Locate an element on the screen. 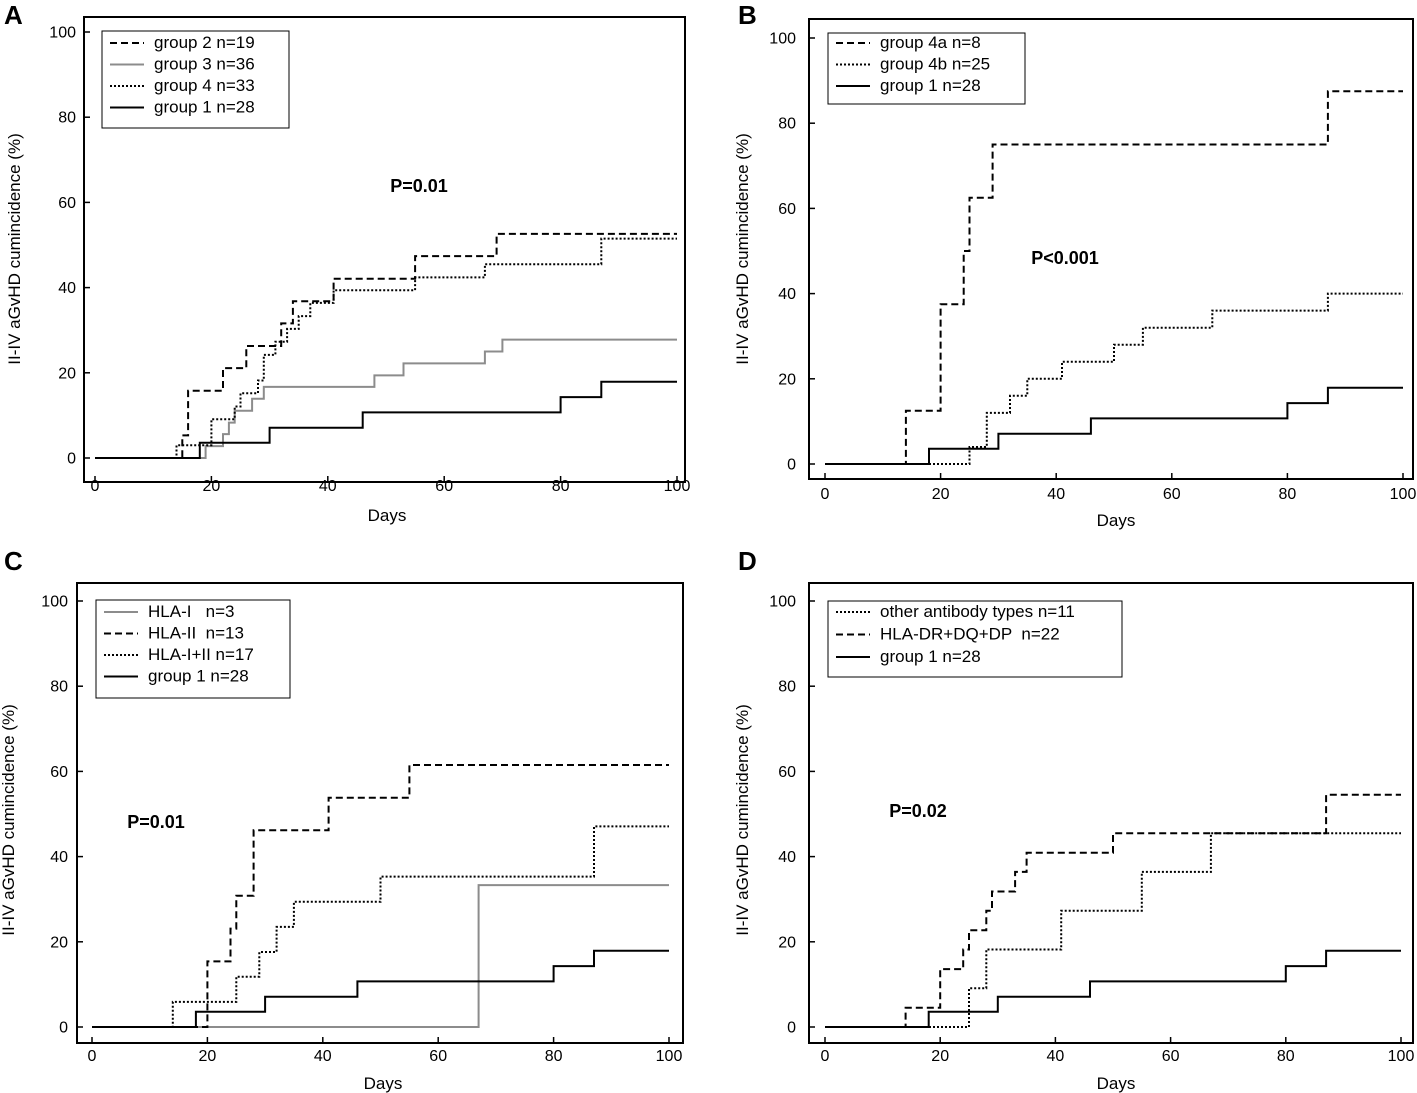  p-value: P<0.001 is located at coordinates (1065, 258).